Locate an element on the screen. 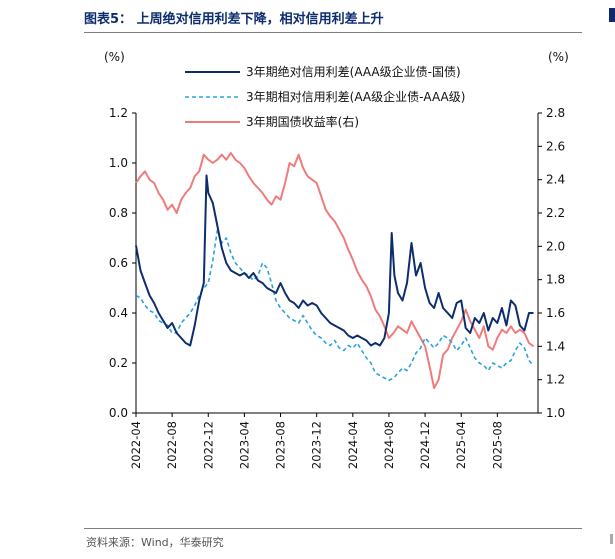 The height and width of the screenshot is (559, 615). x-tick-label: 2025-08 is located at coordinates (497, 445).